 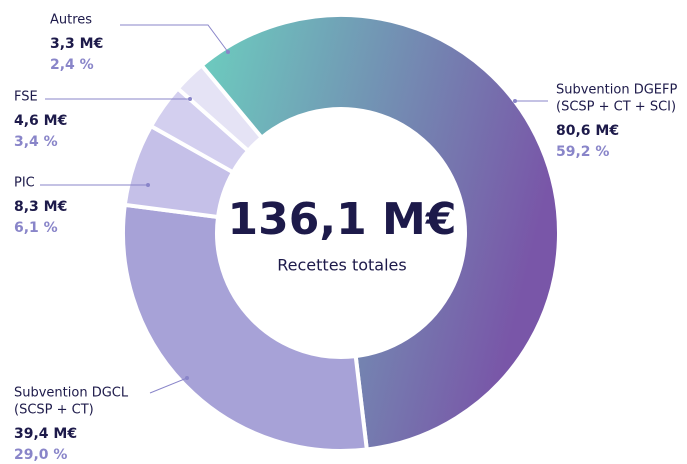 I want to click on category-label: Subvention DGEFP, so click(x=616, y=90).